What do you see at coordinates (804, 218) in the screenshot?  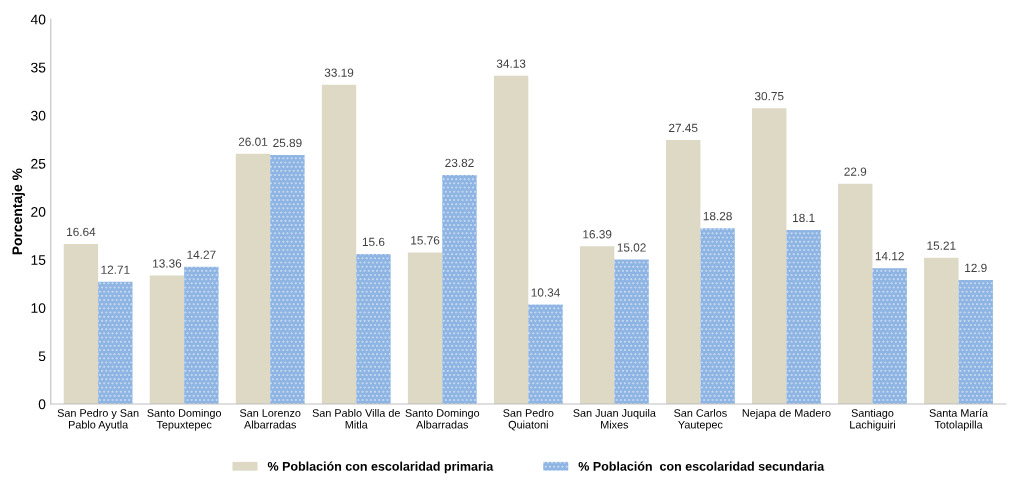 I see `data-label: 18.1` at bounding box center [804, 218].